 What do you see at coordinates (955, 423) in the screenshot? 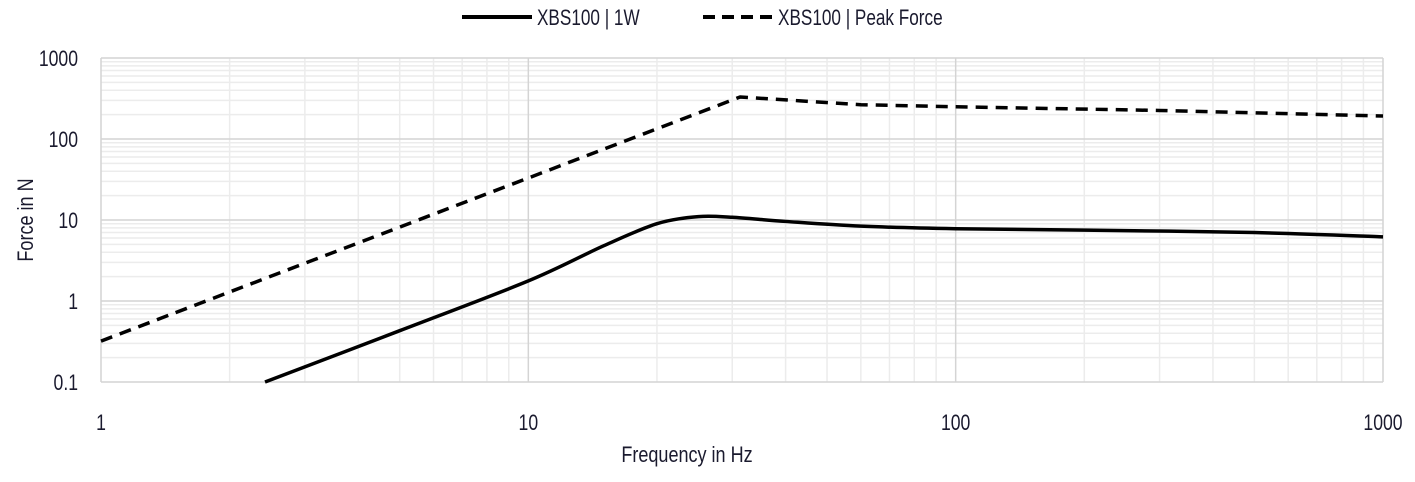
I see `x-tick-label: 100` at bounding box center [955, 423].